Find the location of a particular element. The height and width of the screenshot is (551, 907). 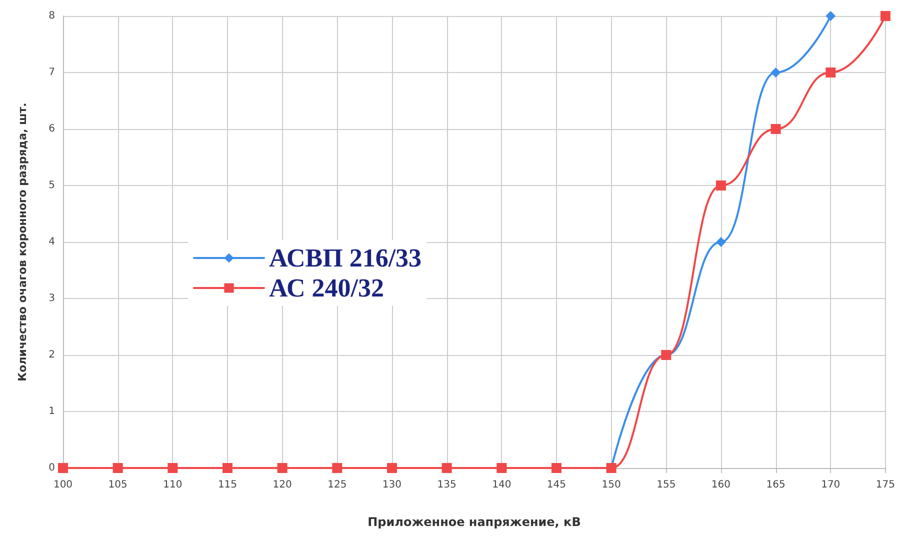

y-tick-label: 5 is located at coordinates (51, 185).